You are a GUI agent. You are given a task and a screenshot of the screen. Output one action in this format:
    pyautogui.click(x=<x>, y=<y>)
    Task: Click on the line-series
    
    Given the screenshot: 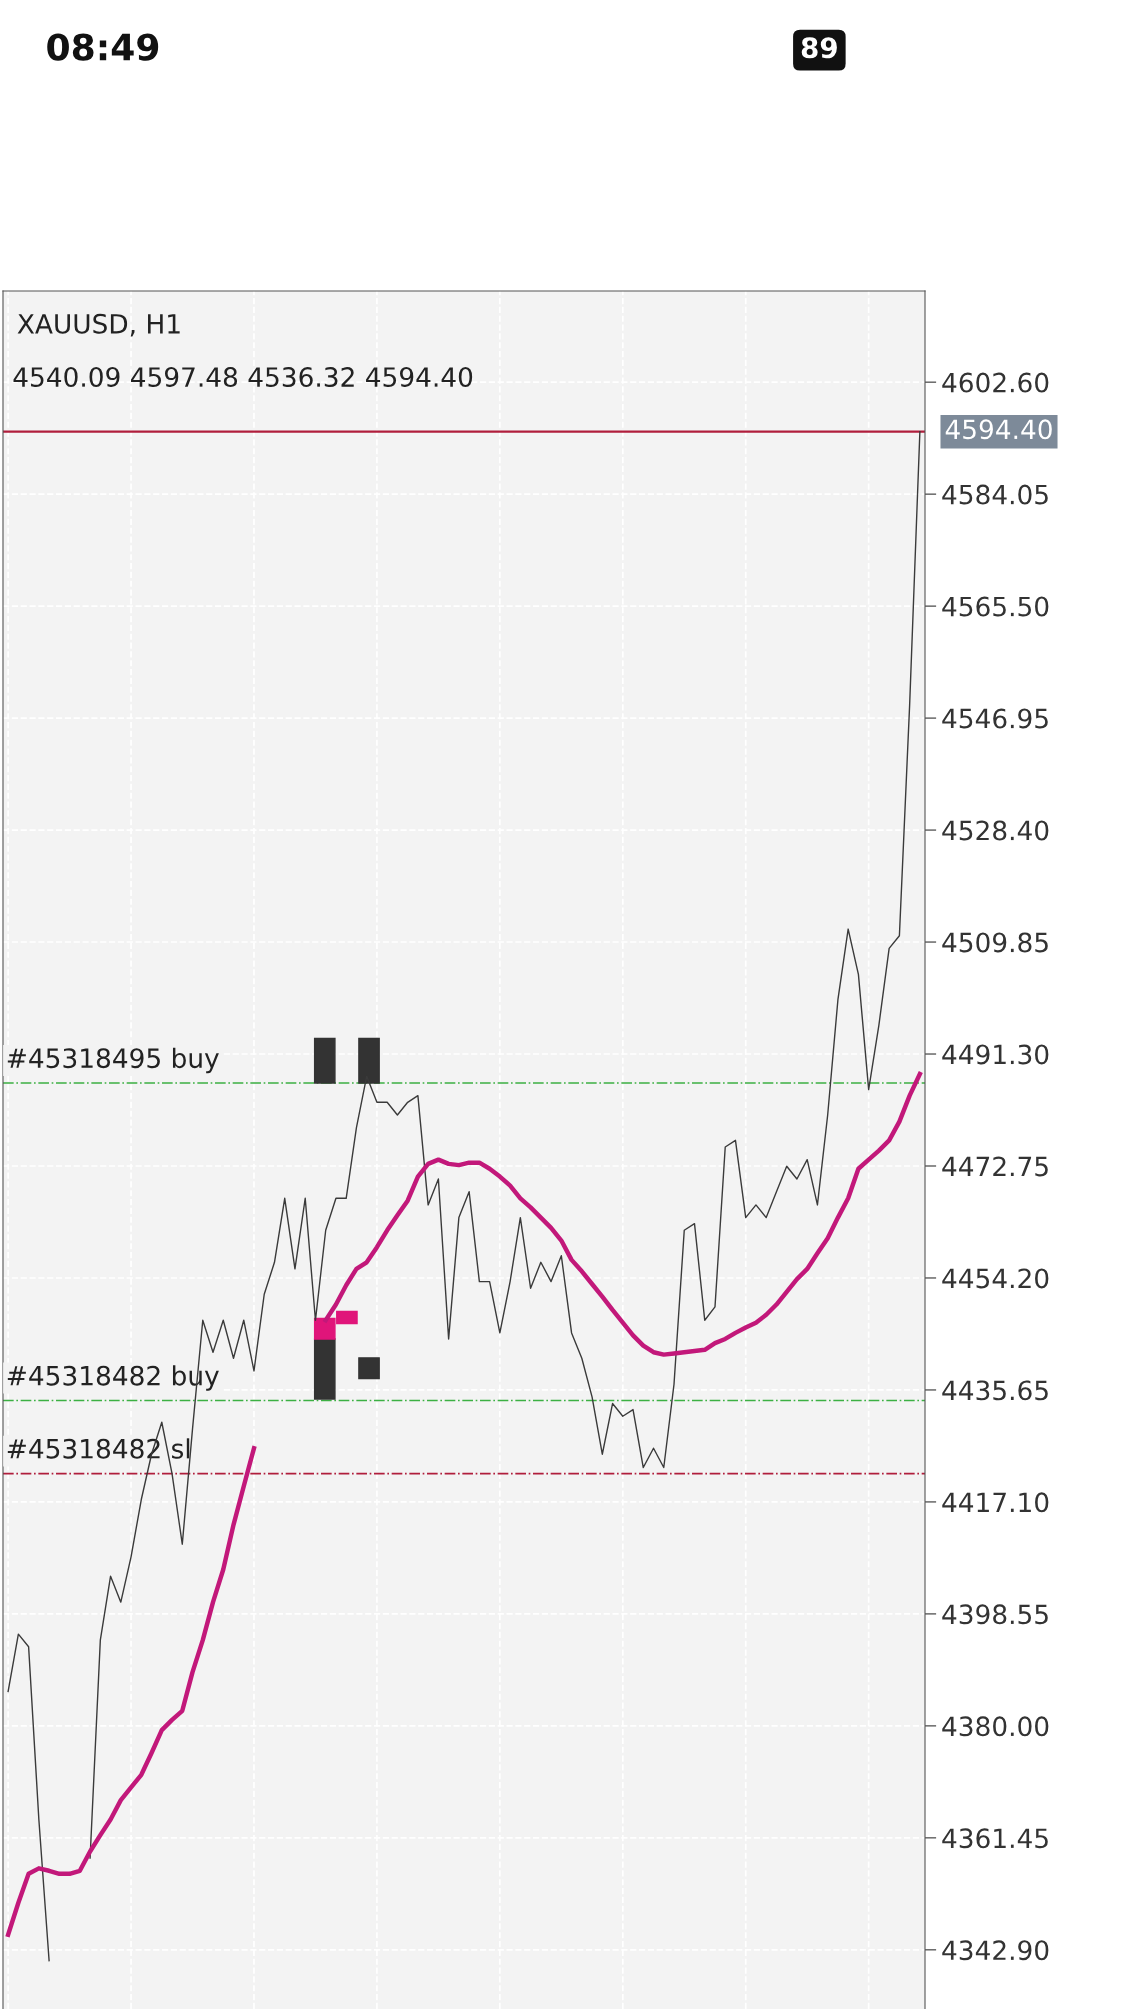 What is the action you would take?
    pyautogui.click(x=28, y=1797)
    